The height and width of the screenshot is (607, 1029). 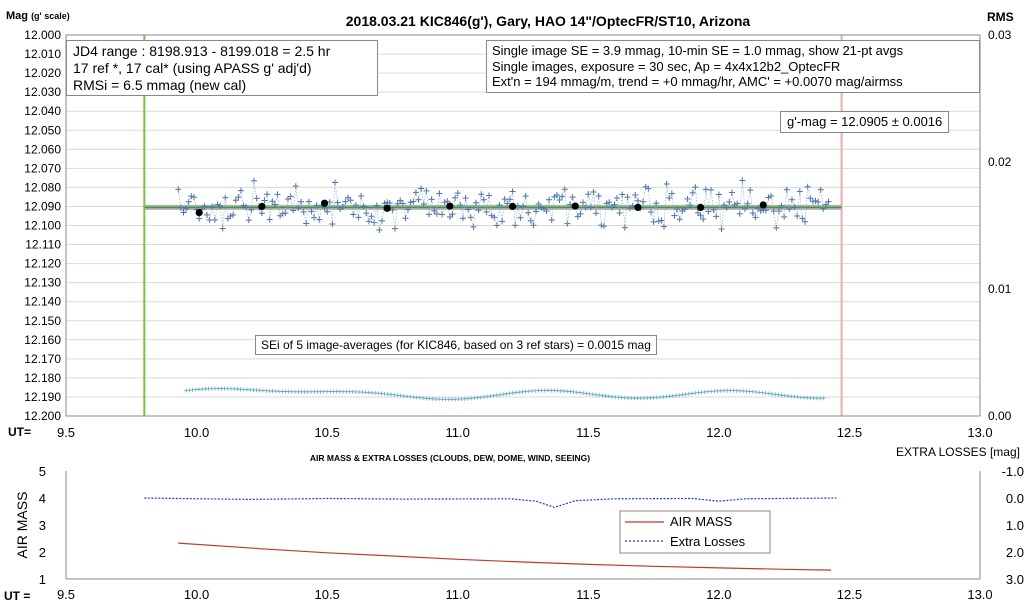 I want to click on mean-mag-text: g'-mag = 12.0905 ± 0.0016, so click(x=865, y=121).